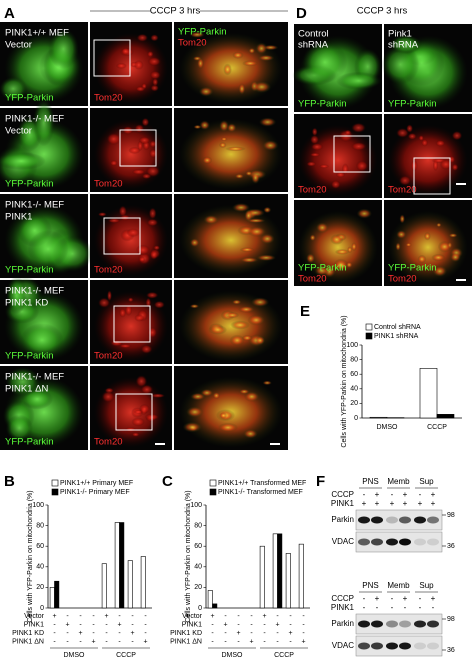  I want to click on legend-label: PINK1+/+ Primary MEF, so click(96, 483).